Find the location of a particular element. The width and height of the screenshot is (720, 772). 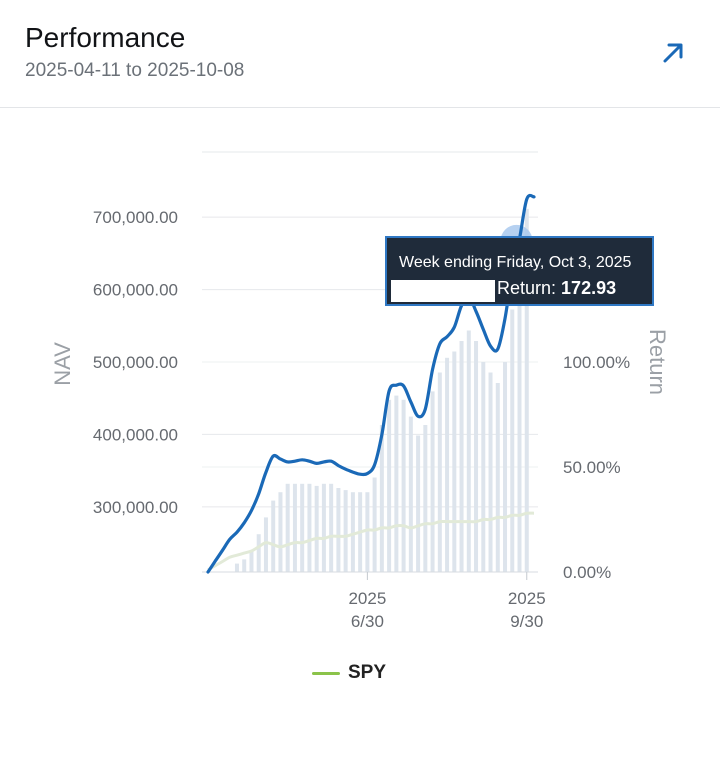

tooltip-return: Return: 172.93 is located at coordinates (556, 288).